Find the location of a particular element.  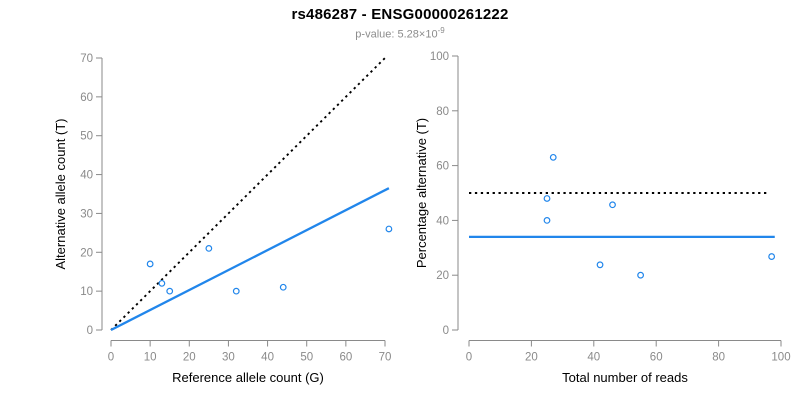

y-axis-title: Alternative allele count (T) is located at coordinates (60, 193).